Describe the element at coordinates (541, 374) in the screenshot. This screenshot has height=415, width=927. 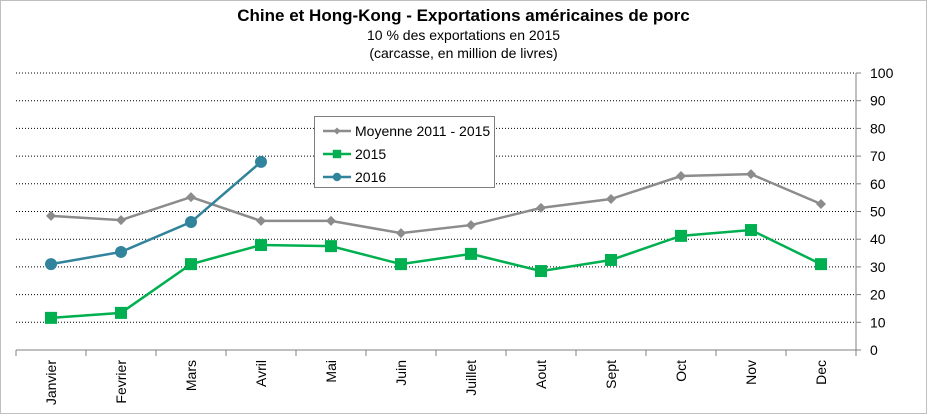
I see `x-tick-label: Aout` at that location.